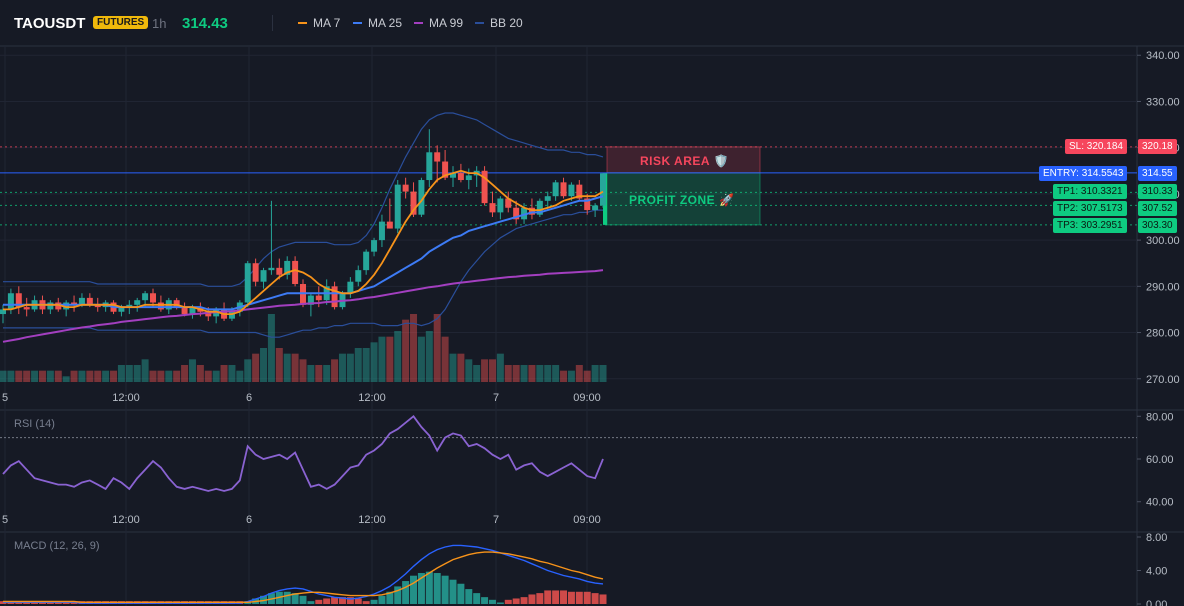 The width and height of the screenshot is (1184, 606). What do you see at coordinates (1157, 173) in the screenshot?
I see `entry-axis-tag: 314.55` at bounding box center [1157, 173].